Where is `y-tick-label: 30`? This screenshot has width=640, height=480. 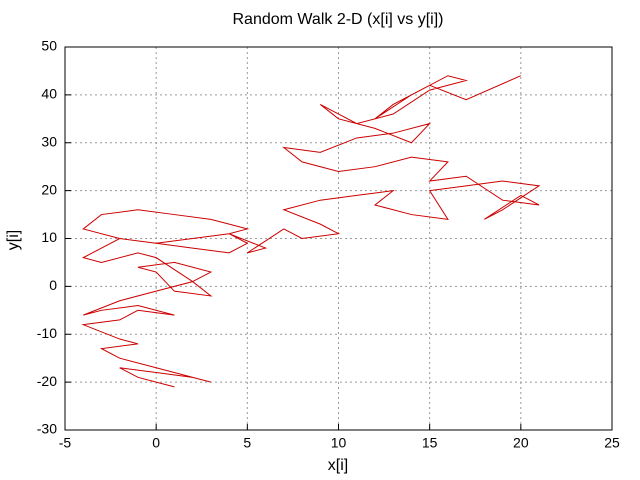
y-tick-label: 30 is located at coordinates (49, 141).